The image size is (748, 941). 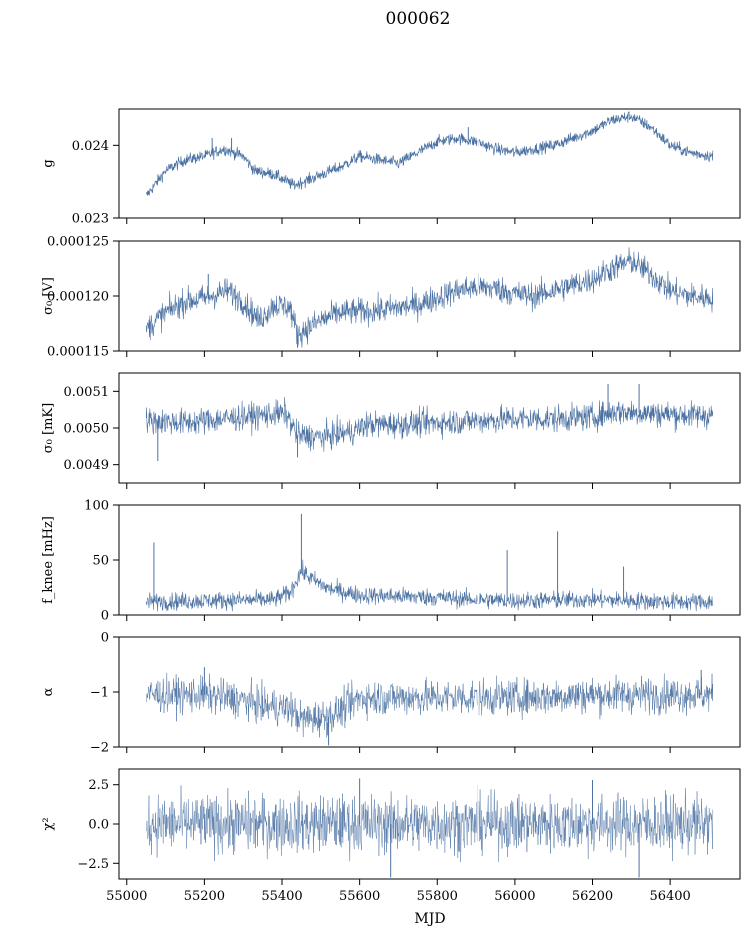 What do you see at coordinates (96, 506) in the screenshot?
I see `y-tick-label: 100` at bounding box center [96, 506].